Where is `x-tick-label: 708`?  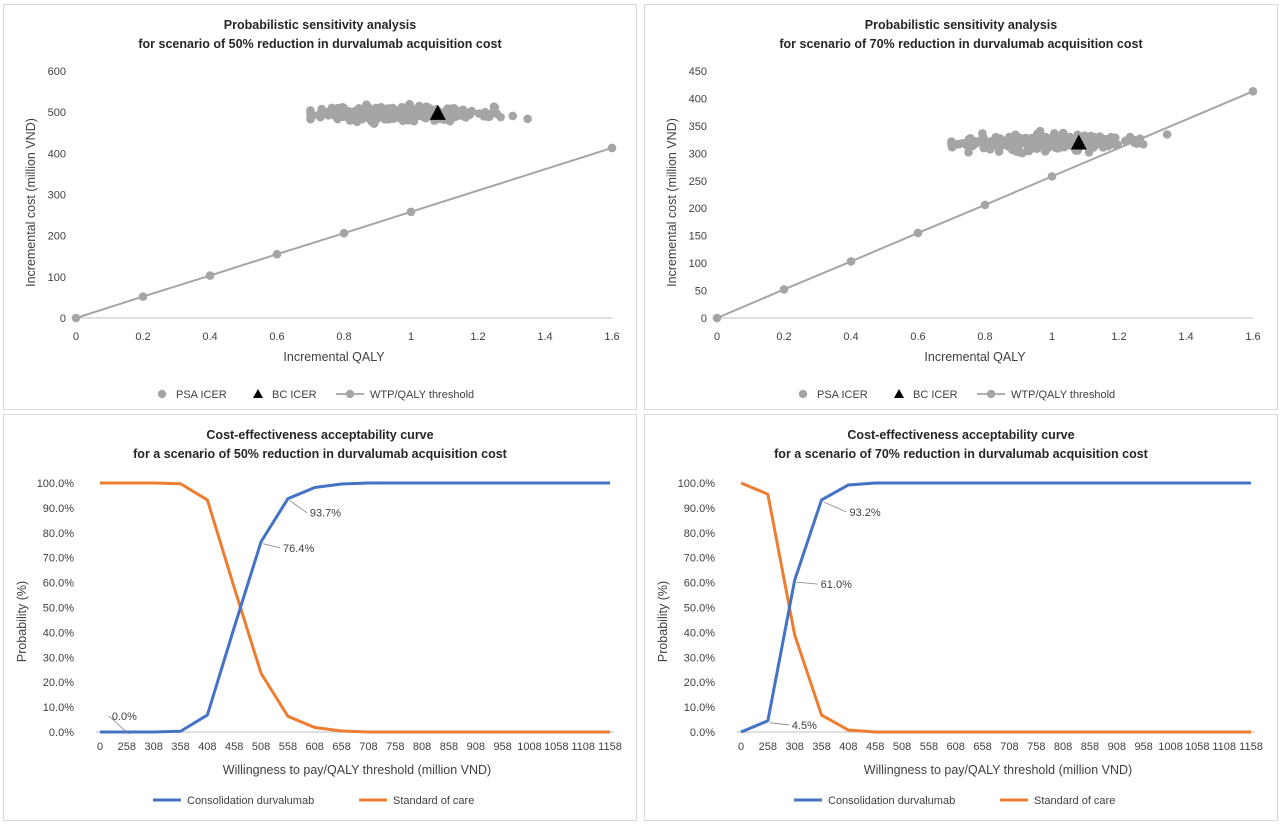
x-tick-label: 708 is located at coordinates (1009, 747).